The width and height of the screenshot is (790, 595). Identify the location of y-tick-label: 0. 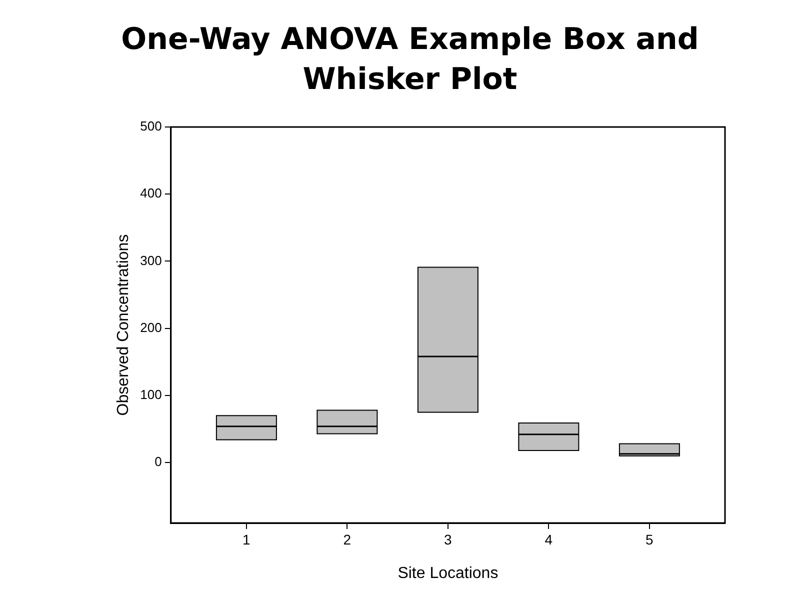
(158, 462).